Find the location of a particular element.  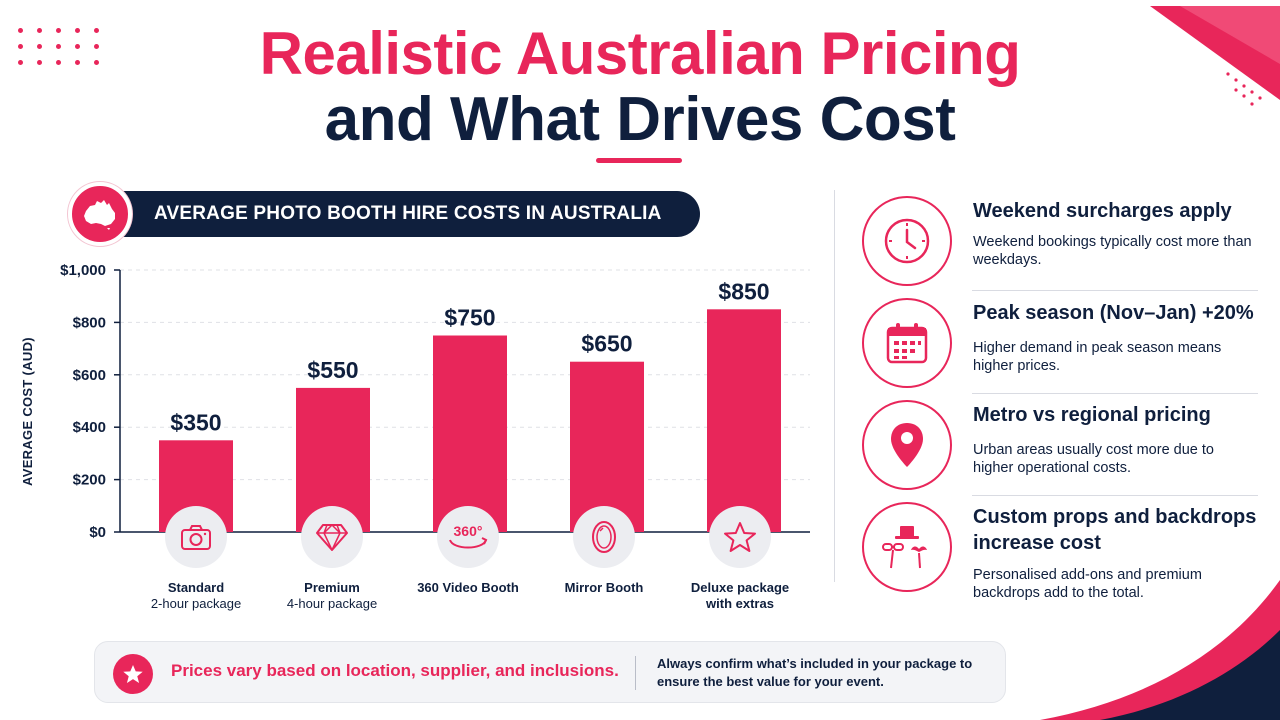

category-mirror-booth: Mirror Booth is located at coordinates (604, 551).